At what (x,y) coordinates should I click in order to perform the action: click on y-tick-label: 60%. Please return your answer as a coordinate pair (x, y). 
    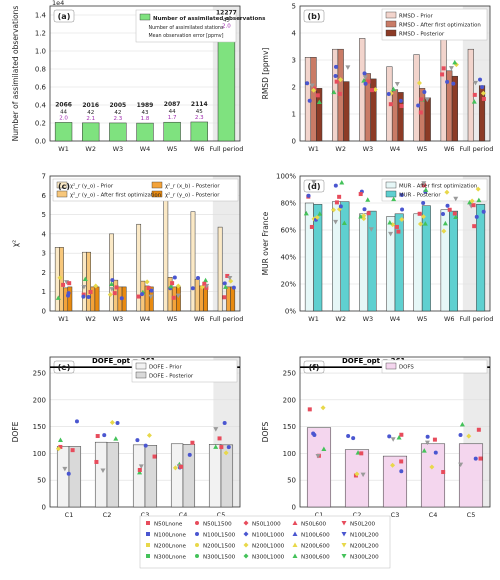
    Looking at the image, I should click on (288, 231).